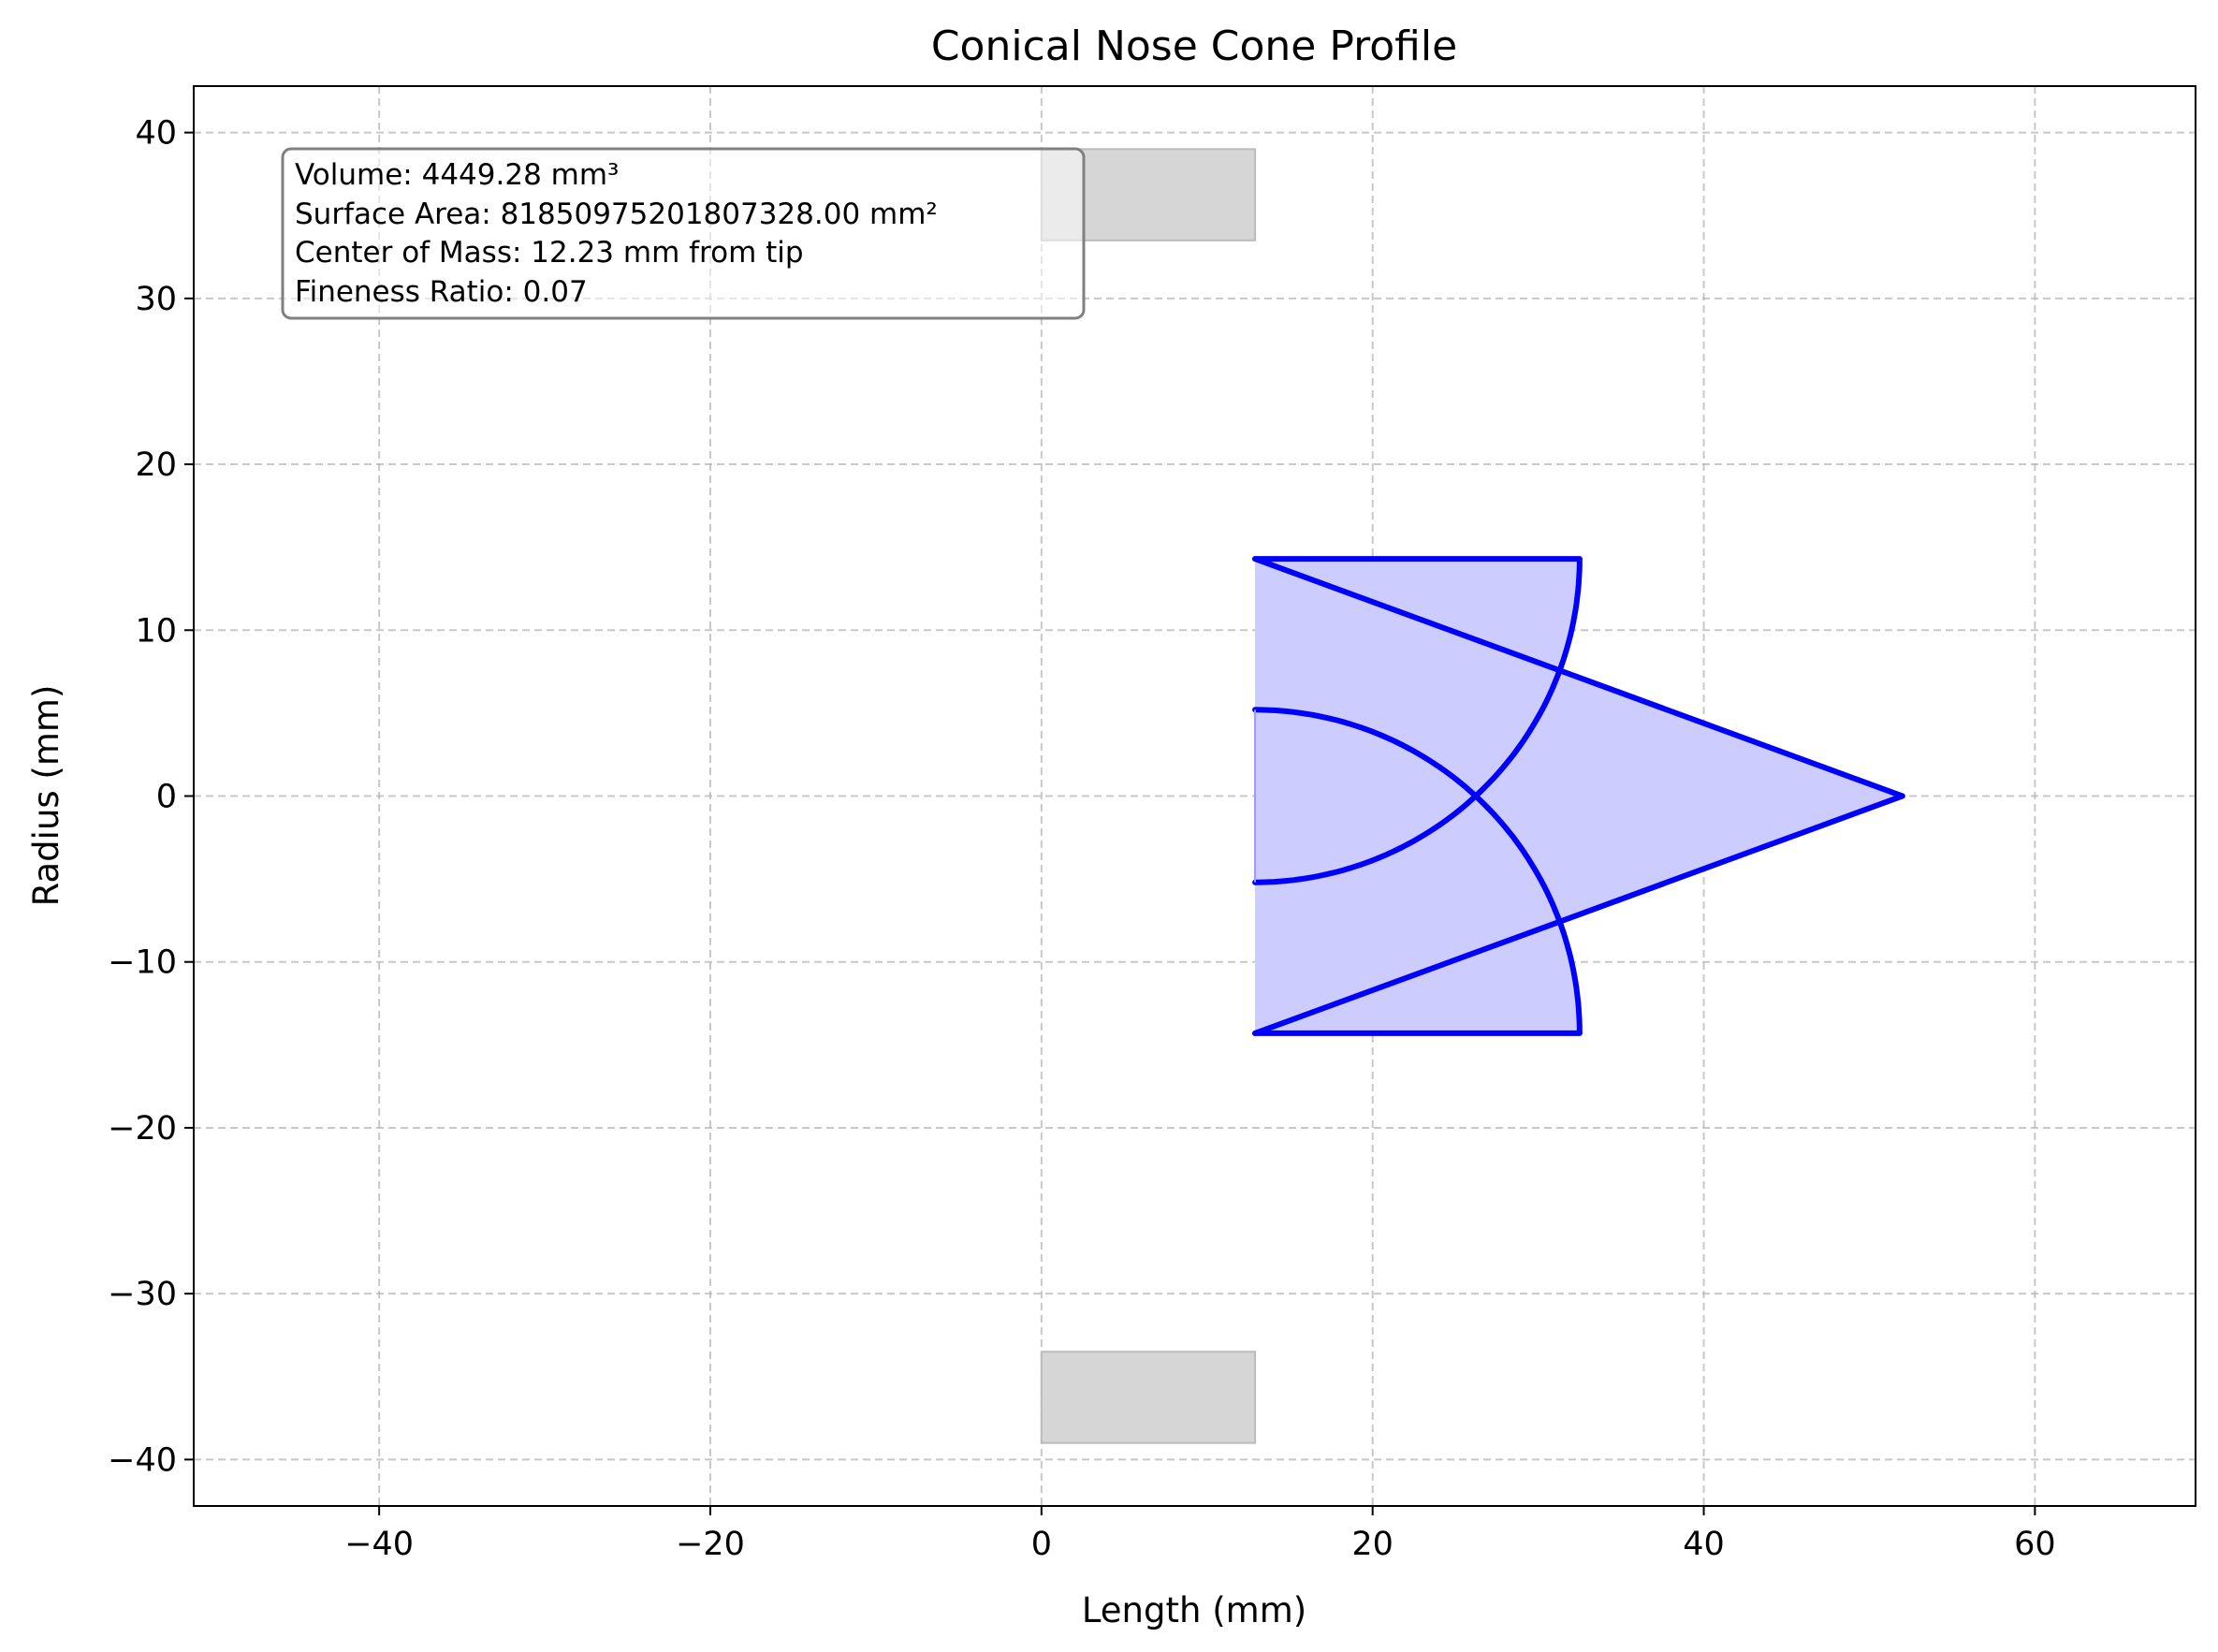 The image size is (2218, 1652). I want to click on info-center-of-mass: Center of Mass: 12.23 mm from tip, so click(549, 253).